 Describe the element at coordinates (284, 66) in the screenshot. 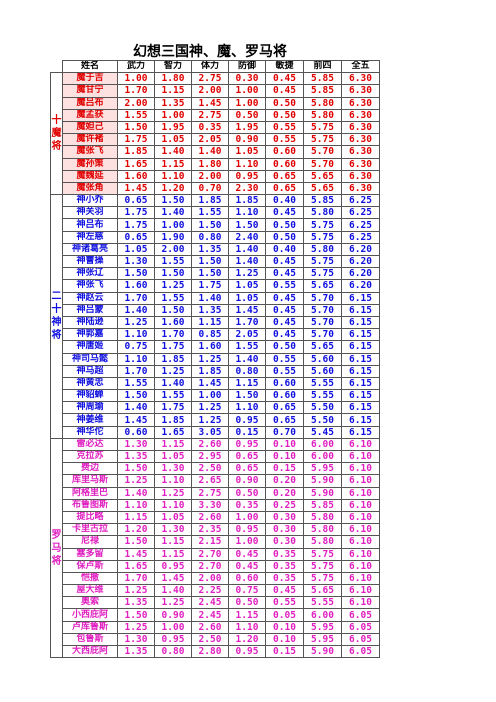

I see `header-cell: 敏捷` at that location.